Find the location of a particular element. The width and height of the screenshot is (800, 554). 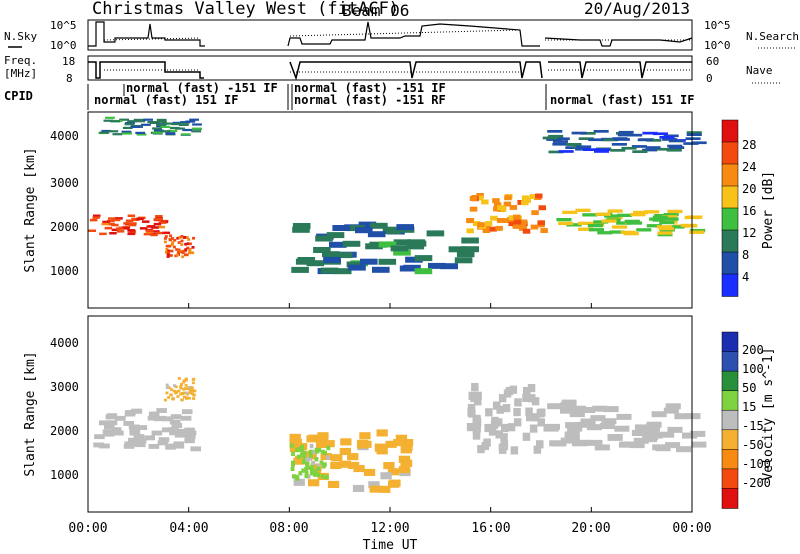

power-cbar-label: Power [dB] is located at coordinates (768, 210).